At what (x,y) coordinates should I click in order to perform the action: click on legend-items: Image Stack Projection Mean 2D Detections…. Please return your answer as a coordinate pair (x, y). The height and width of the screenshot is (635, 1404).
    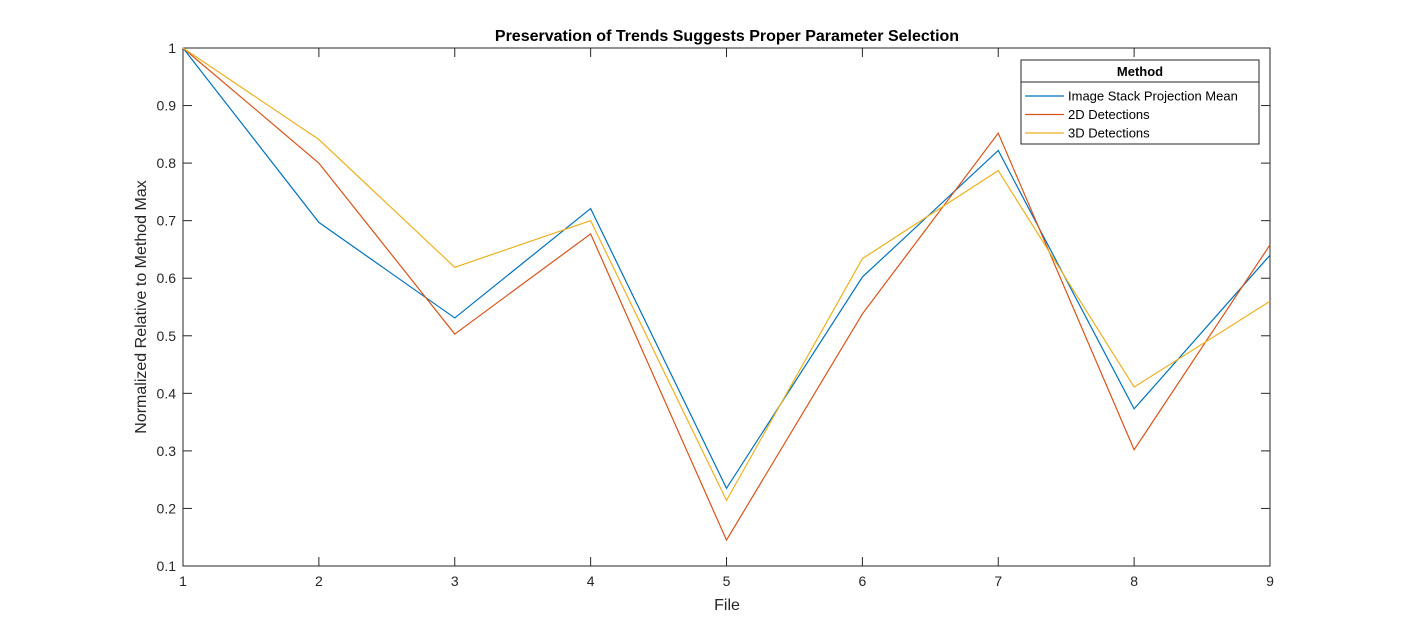
    Looking at the image, I should click on (1131, 115).